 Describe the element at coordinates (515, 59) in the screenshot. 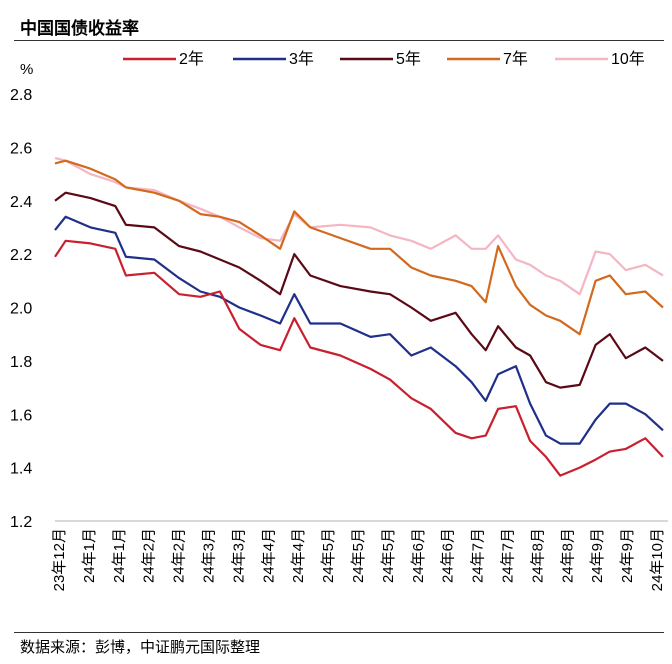

I see `legend-label: 7年` at that location.